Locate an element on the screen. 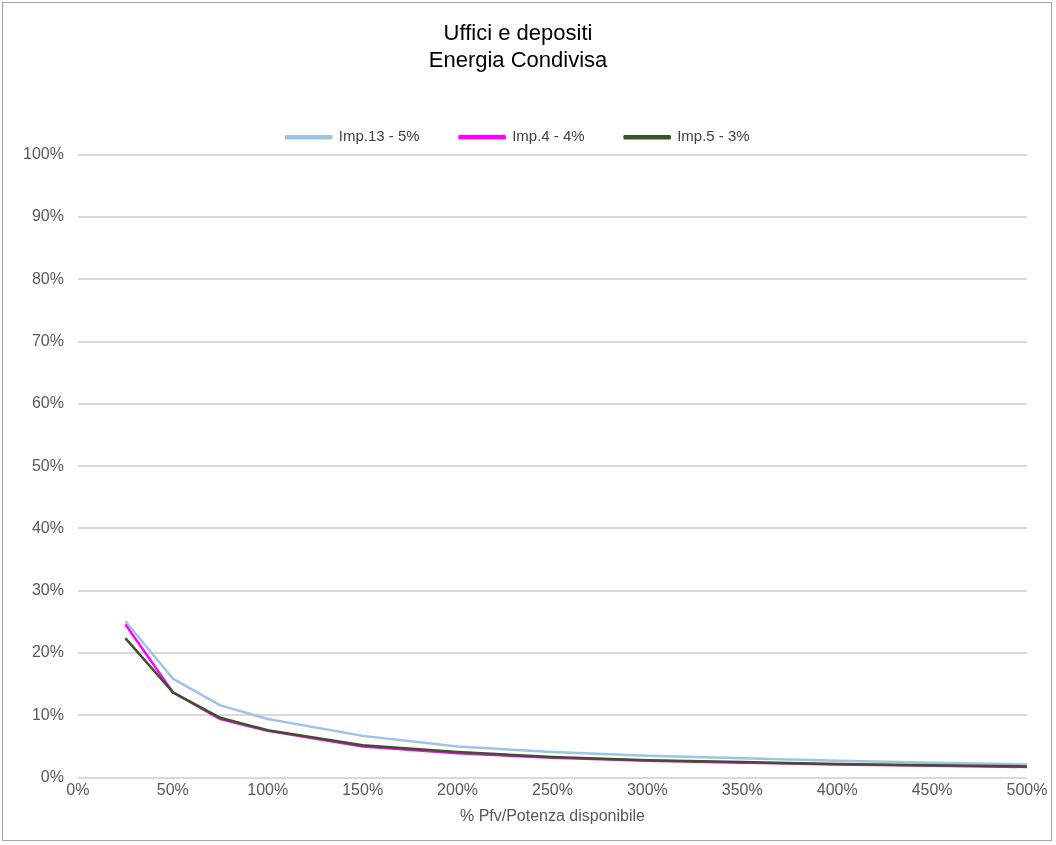  y-tick-label: 20% is located at coordinates (47, 652).